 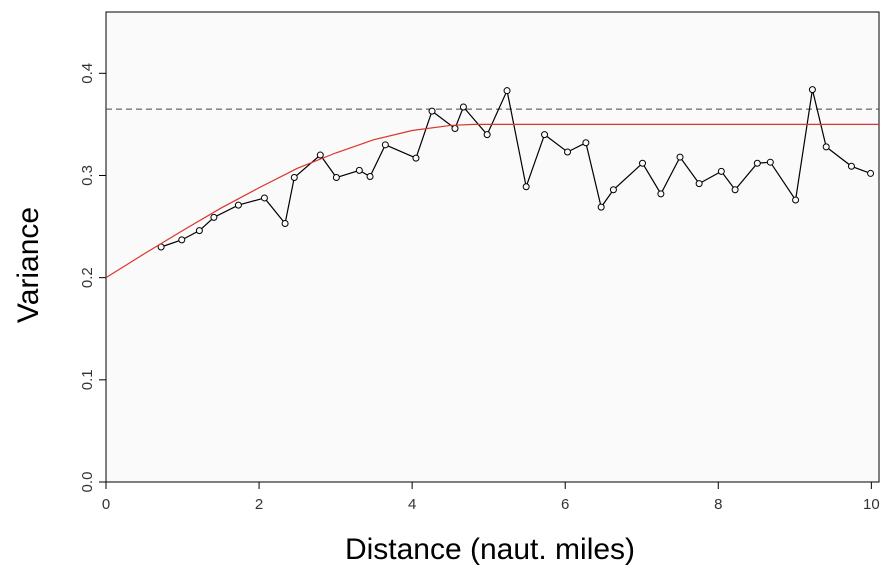 I want to click on y-axis-title: Variance, so click(x=28, y=265).